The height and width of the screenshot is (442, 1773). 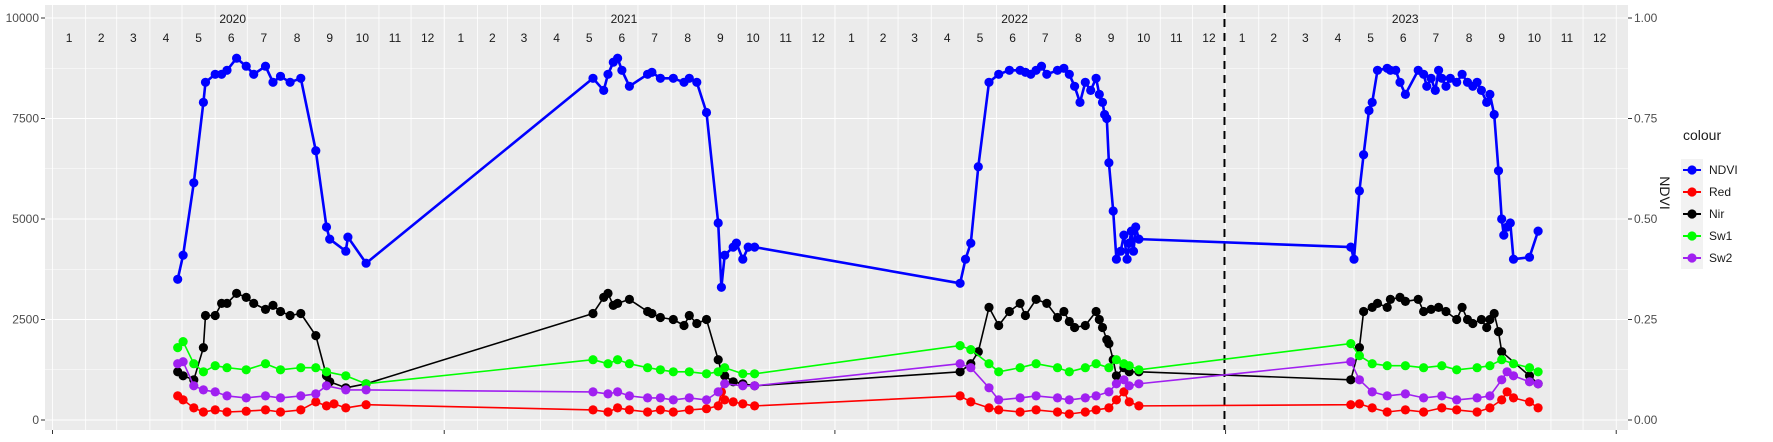 I want to click on legend-key-point, so click(x=1692, y=236).